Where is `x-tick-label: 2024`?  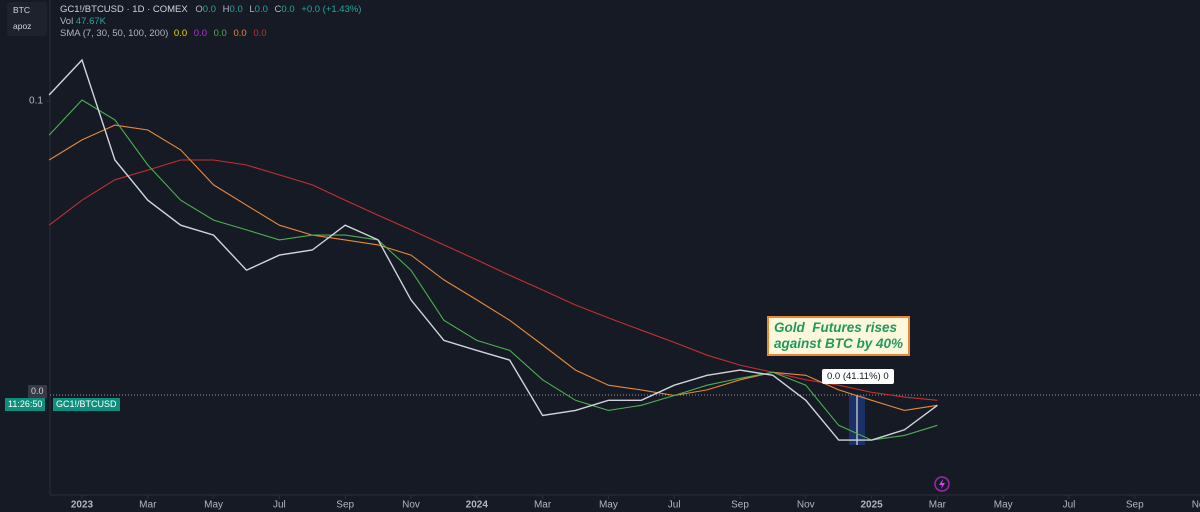
x-tick-label: 2024 is located at coordinates (477, 505).